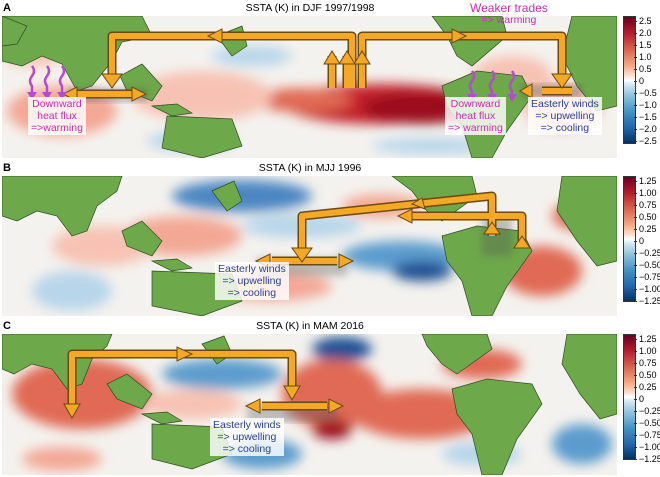 The height and width of the screenshot is (477, 660). I want to click on panel-letter: A, so click(7, 8).